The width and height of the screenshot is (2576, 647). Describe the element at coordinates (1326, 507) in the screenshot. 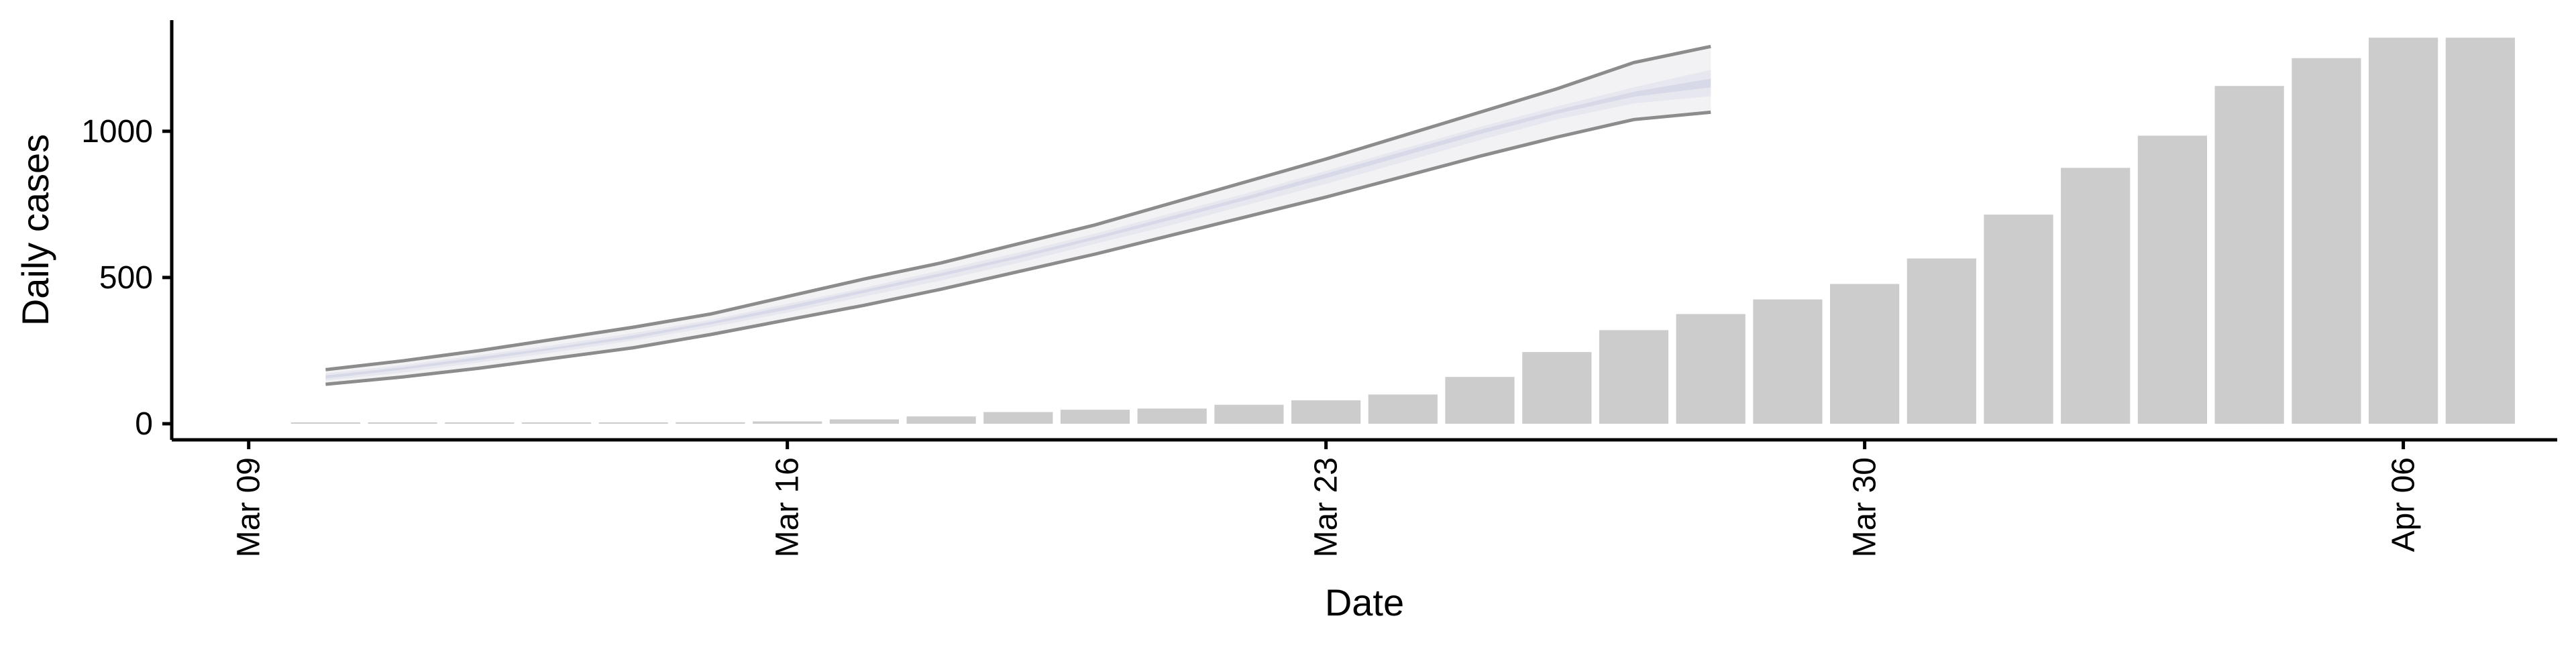

I see `x-tick-label: Mar 23` at that location.